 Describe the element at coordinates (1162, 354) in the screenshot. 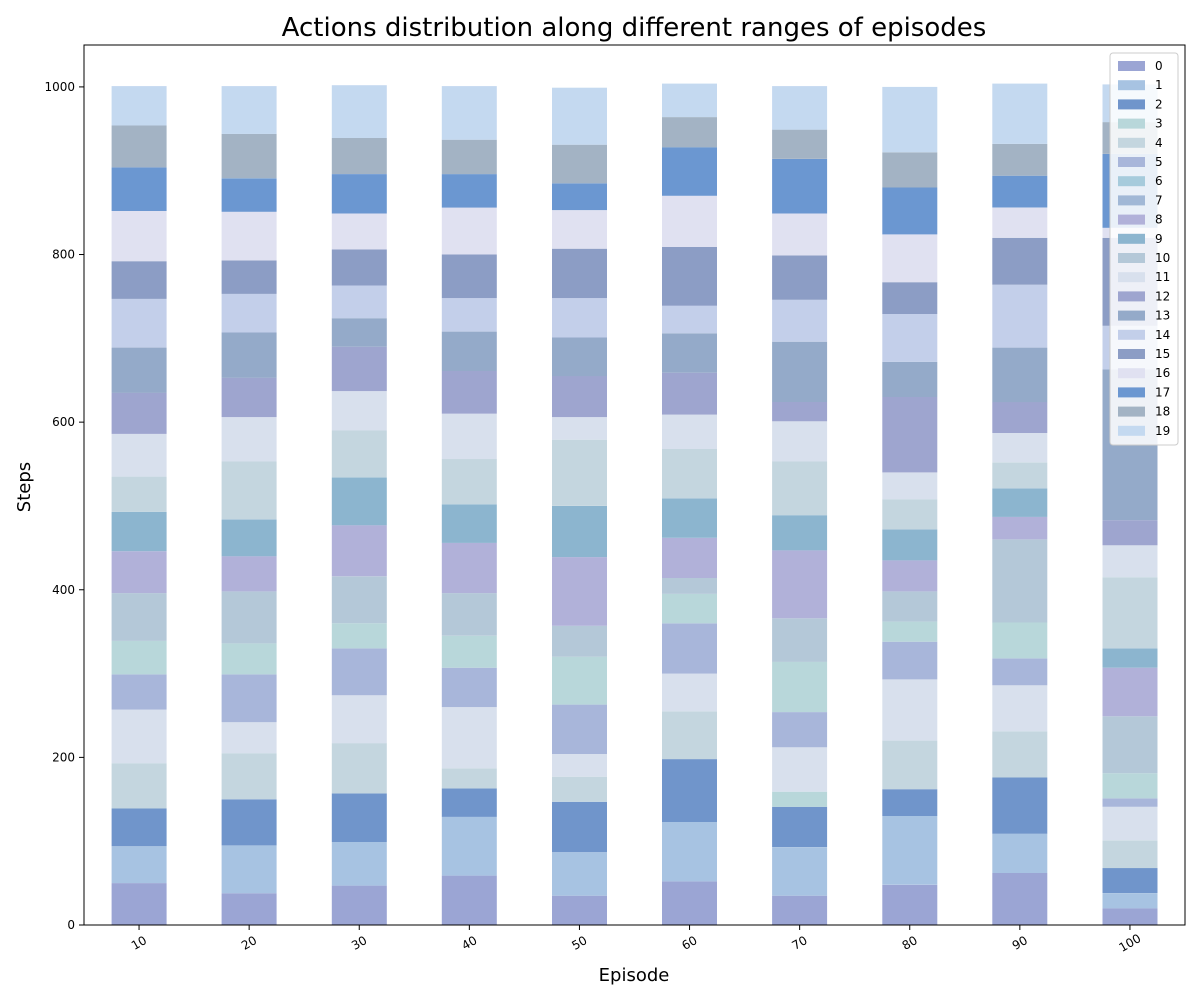

I see `legend-label: 15` at that location.